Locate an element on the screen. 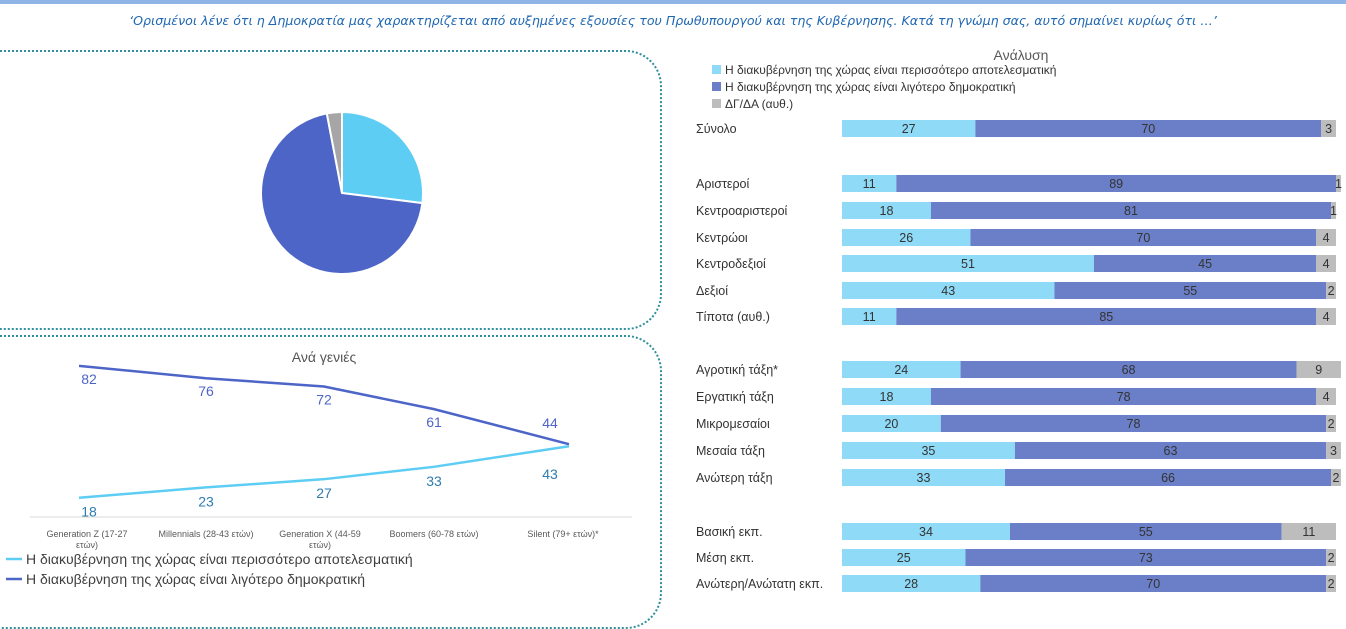 The image size is (1346, 629). bar-category-label: Δεξιοί is located at coordinates (712, 291).